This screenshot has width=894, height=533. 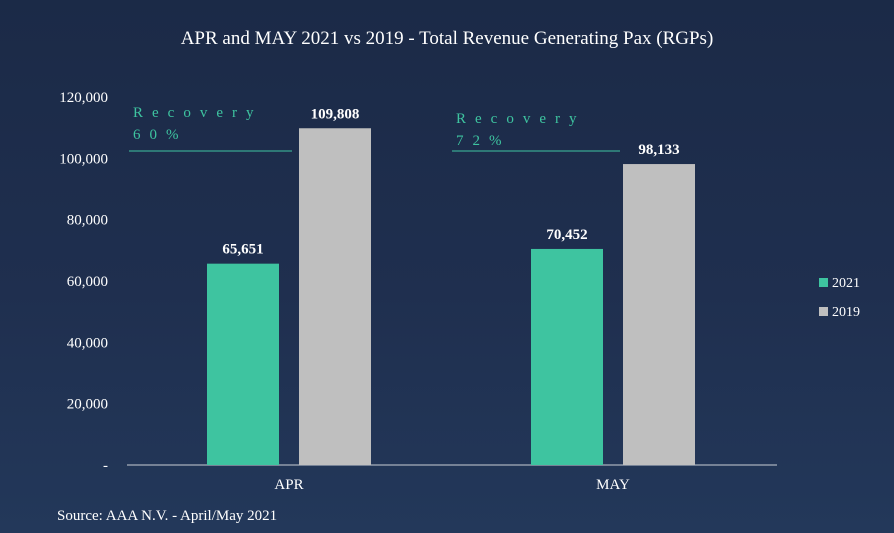 What do you see at coordinates (288, 485) in the screenshot?
I see `x-tick-label: APR` at bounding box center [288, 485].